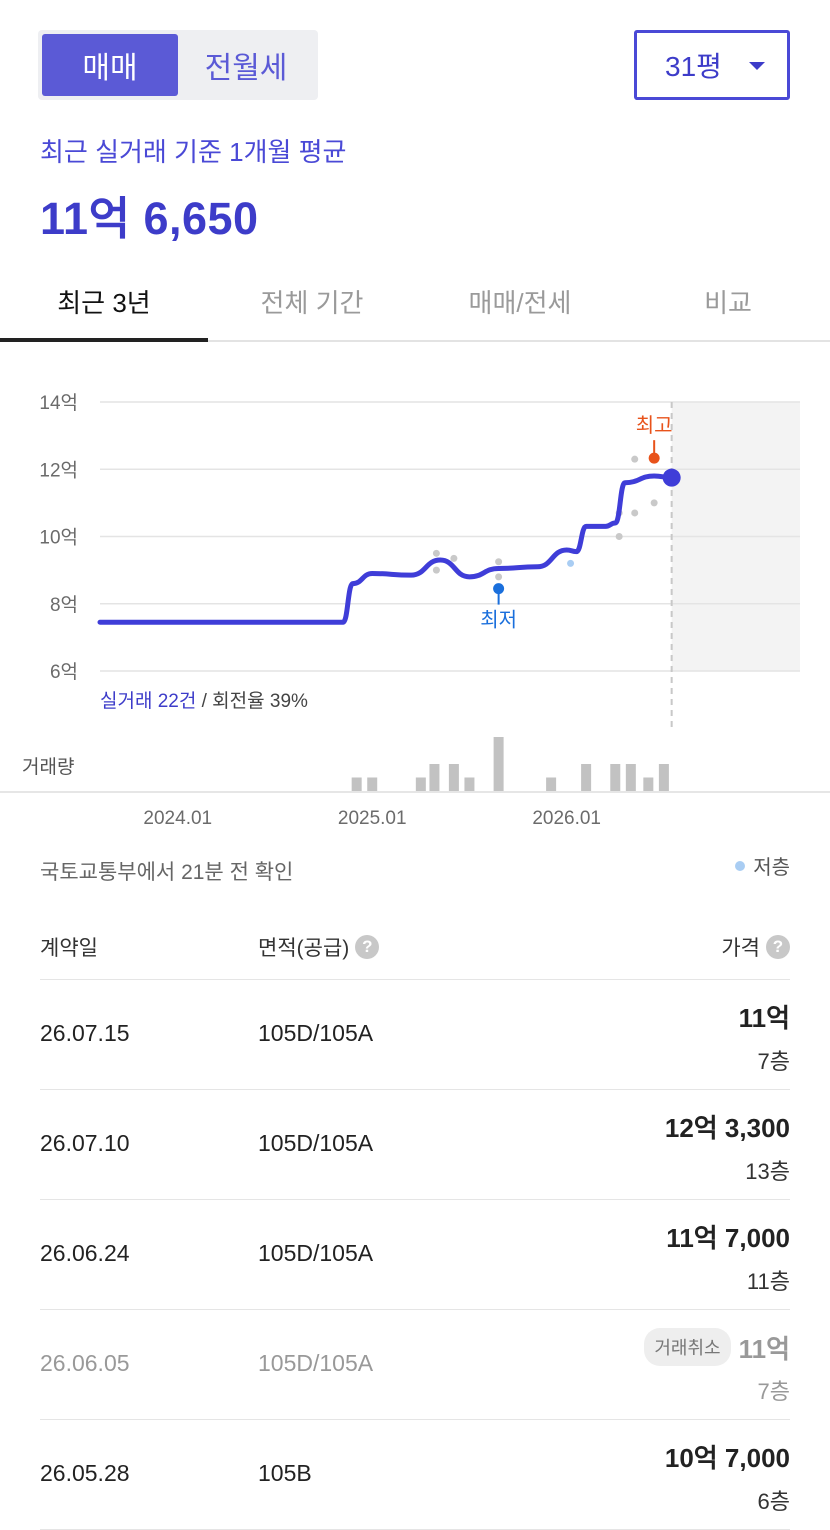  I want to click on floor: 6층, so click(773, 1501).